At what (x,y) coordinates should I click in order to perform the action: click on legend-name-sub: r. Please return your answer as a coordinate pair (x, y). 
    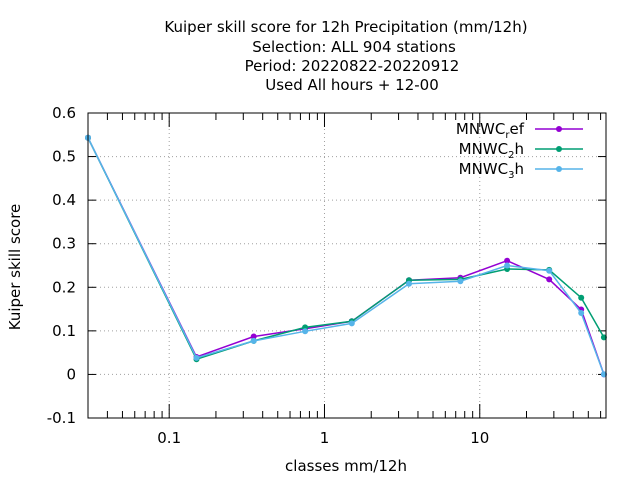
    Looking at the image, I should click on (507, 135).